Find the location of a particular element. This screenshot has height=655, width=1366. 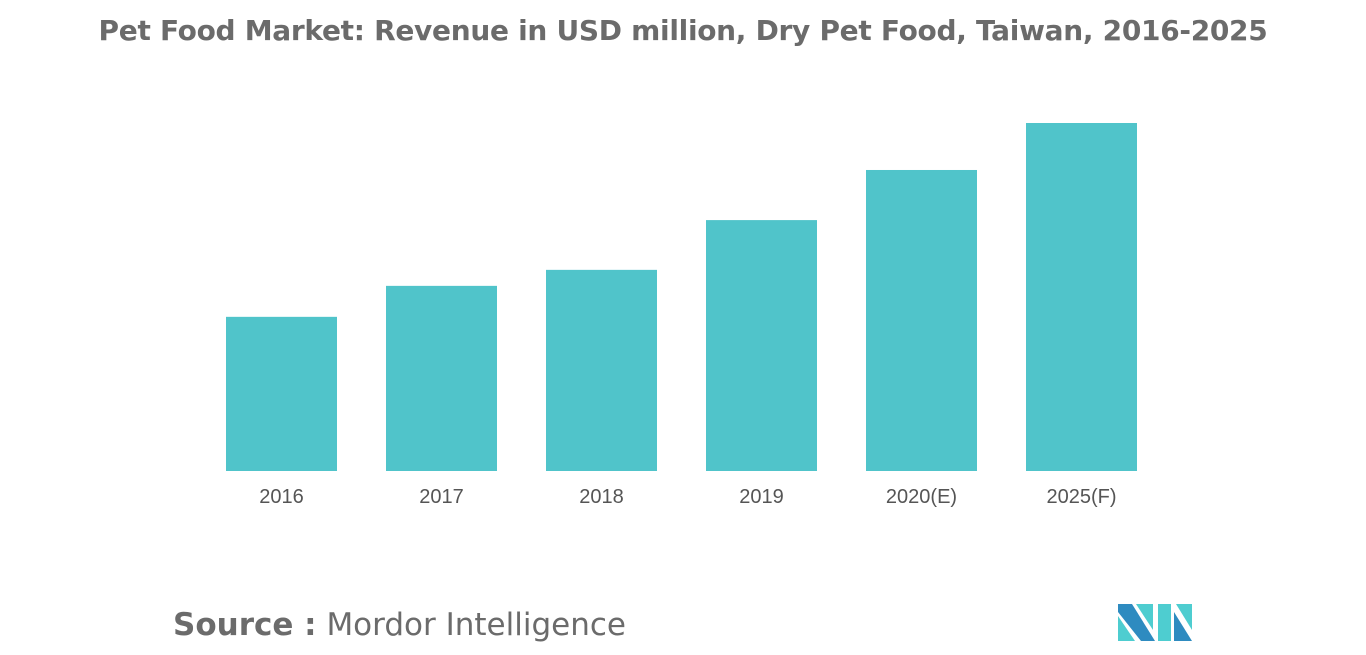

source-text: Mordor Intelligence is located at coordinates (476, 625).